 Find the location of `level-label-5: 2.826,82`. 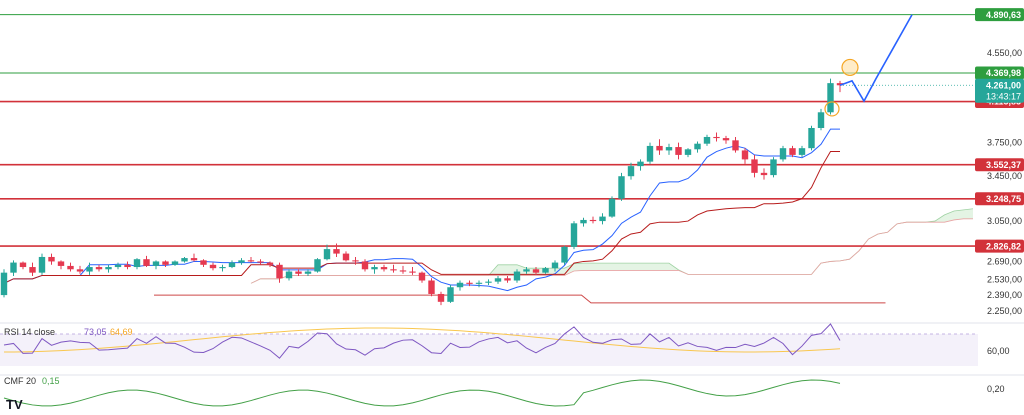

level-label-5: 2.826,82 is located at coordinates (1003, 246).